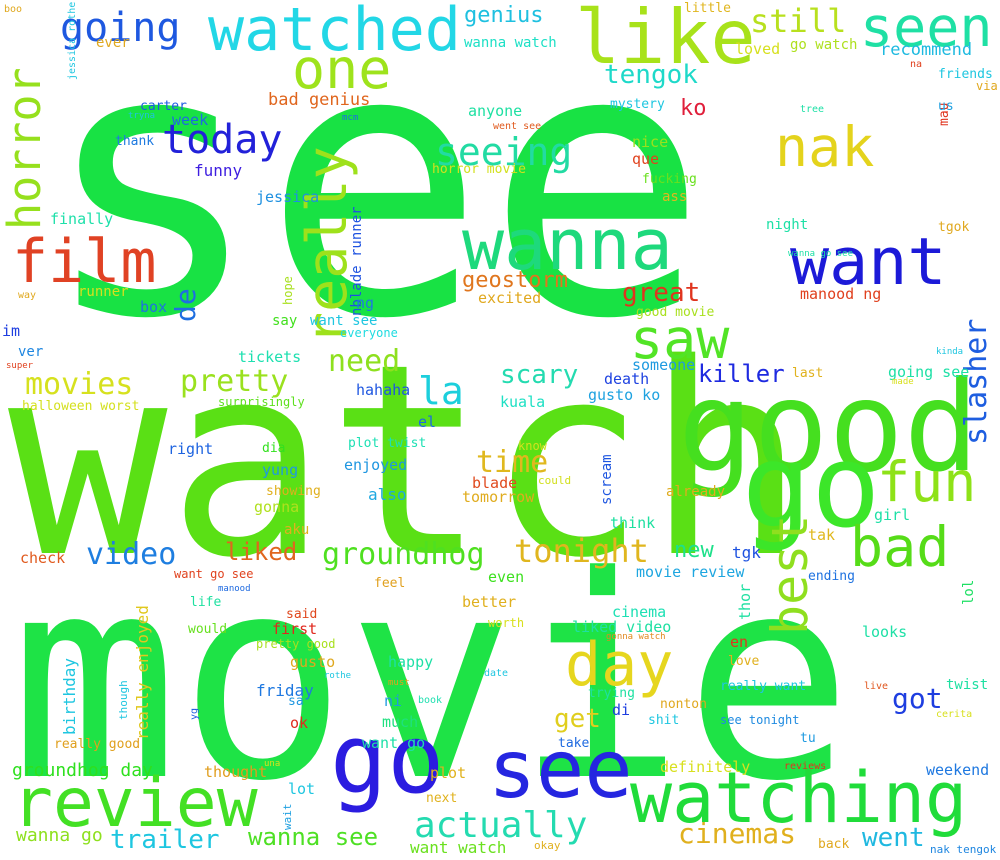 The image size is (1000, 860). What do you see at coordinates (523, 402) in the screenshot?
I see `word: kuala` at bounding box center [523, 402].